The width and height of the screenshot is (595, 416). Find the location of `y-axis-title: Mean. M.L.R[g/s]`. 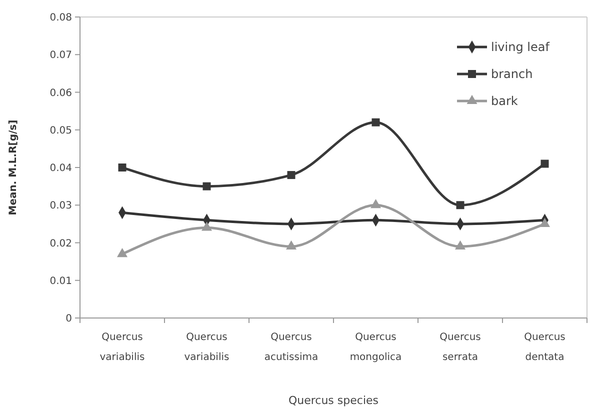

y-axis-title: Mean. M.L.R[g/s] is located at coordinates (13, 168).